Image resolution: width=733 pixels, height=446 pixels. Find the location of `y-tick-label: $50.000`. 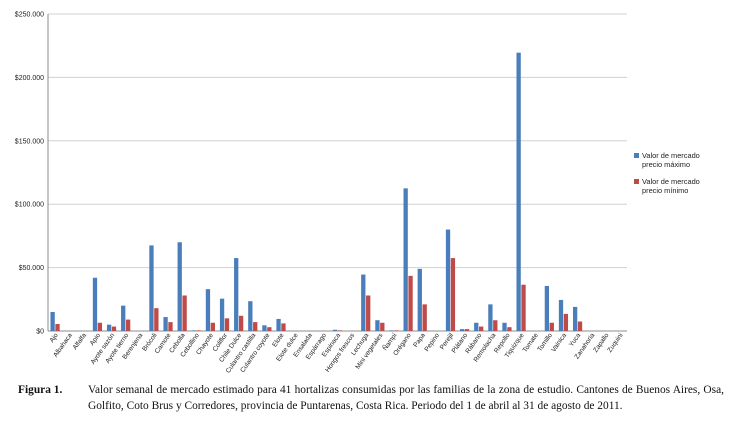

y-tick-label: $50.000 is located at coordinates (31, 268).